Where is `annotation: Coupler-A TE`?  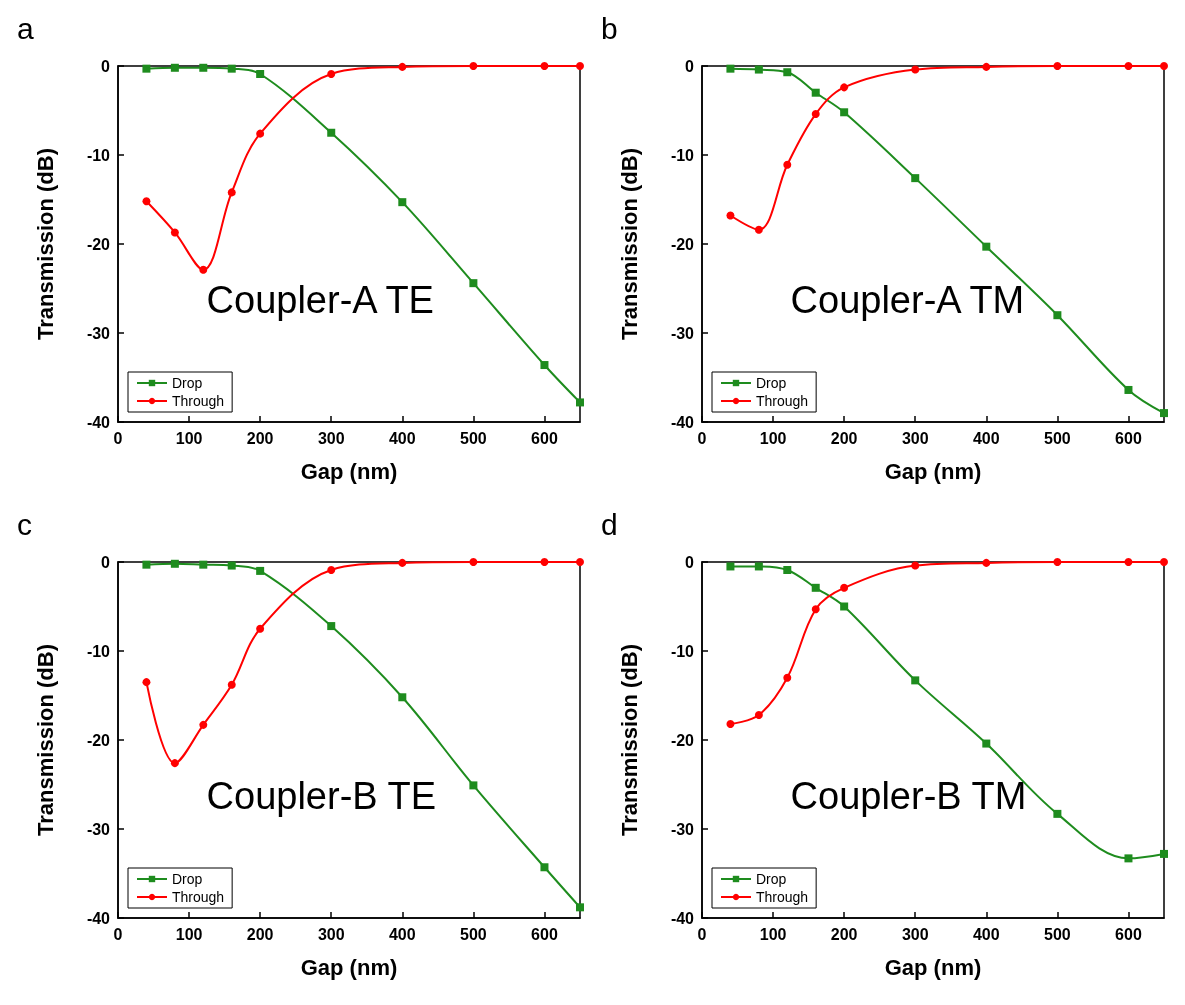
annotation: Coupler-A TE is located at coordinates (320, 299).